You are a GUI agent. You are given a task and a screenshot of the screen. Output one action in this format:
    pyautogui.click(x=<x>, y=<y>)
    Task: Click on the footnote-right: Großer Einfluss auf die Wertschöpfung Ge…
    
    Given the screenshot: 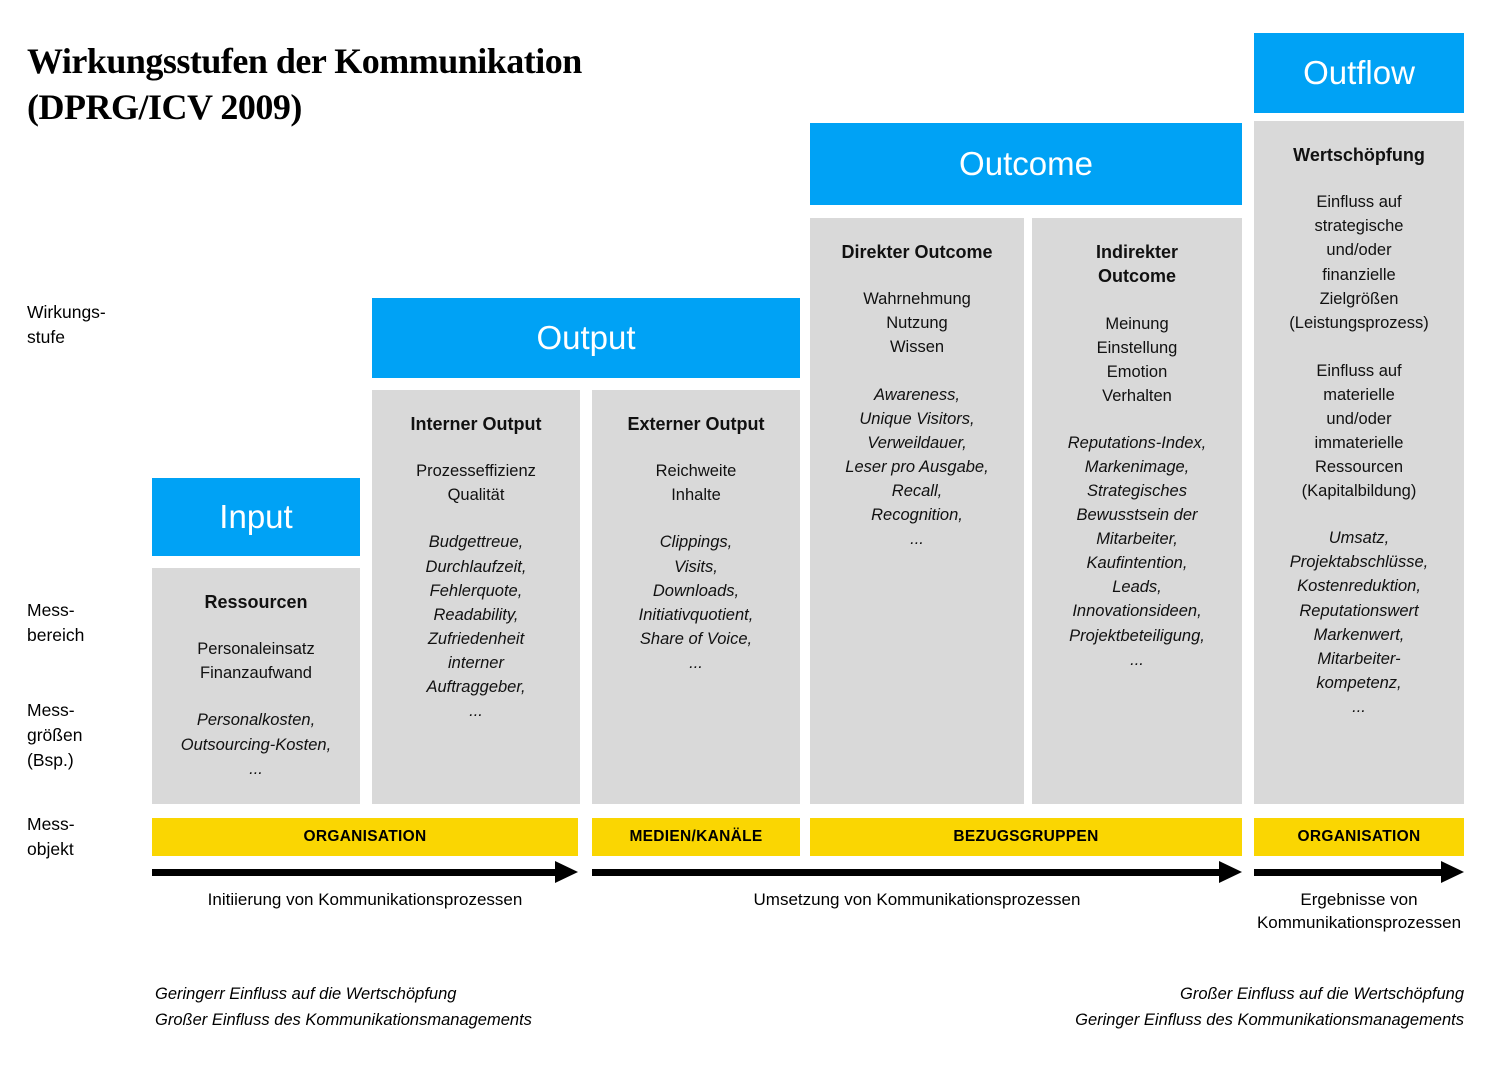 What is the action you would take?
    pyautogui.click(x=1269, y=1007)
    